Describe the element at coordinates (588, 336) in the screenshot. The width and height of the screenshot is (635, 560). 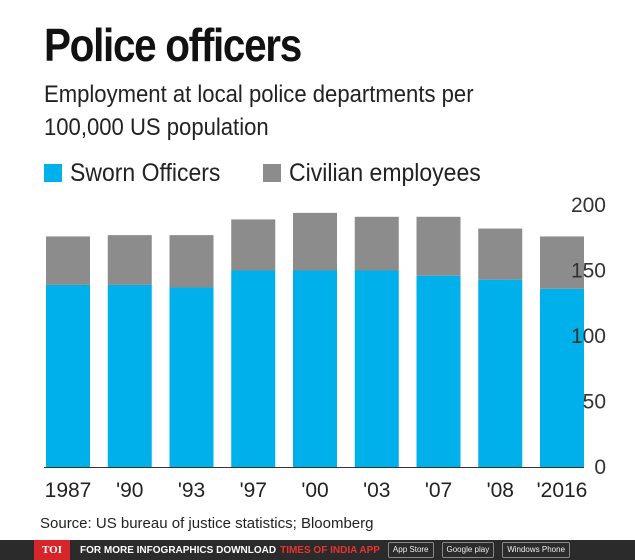
I see `y-tick-label: 100` at that location.